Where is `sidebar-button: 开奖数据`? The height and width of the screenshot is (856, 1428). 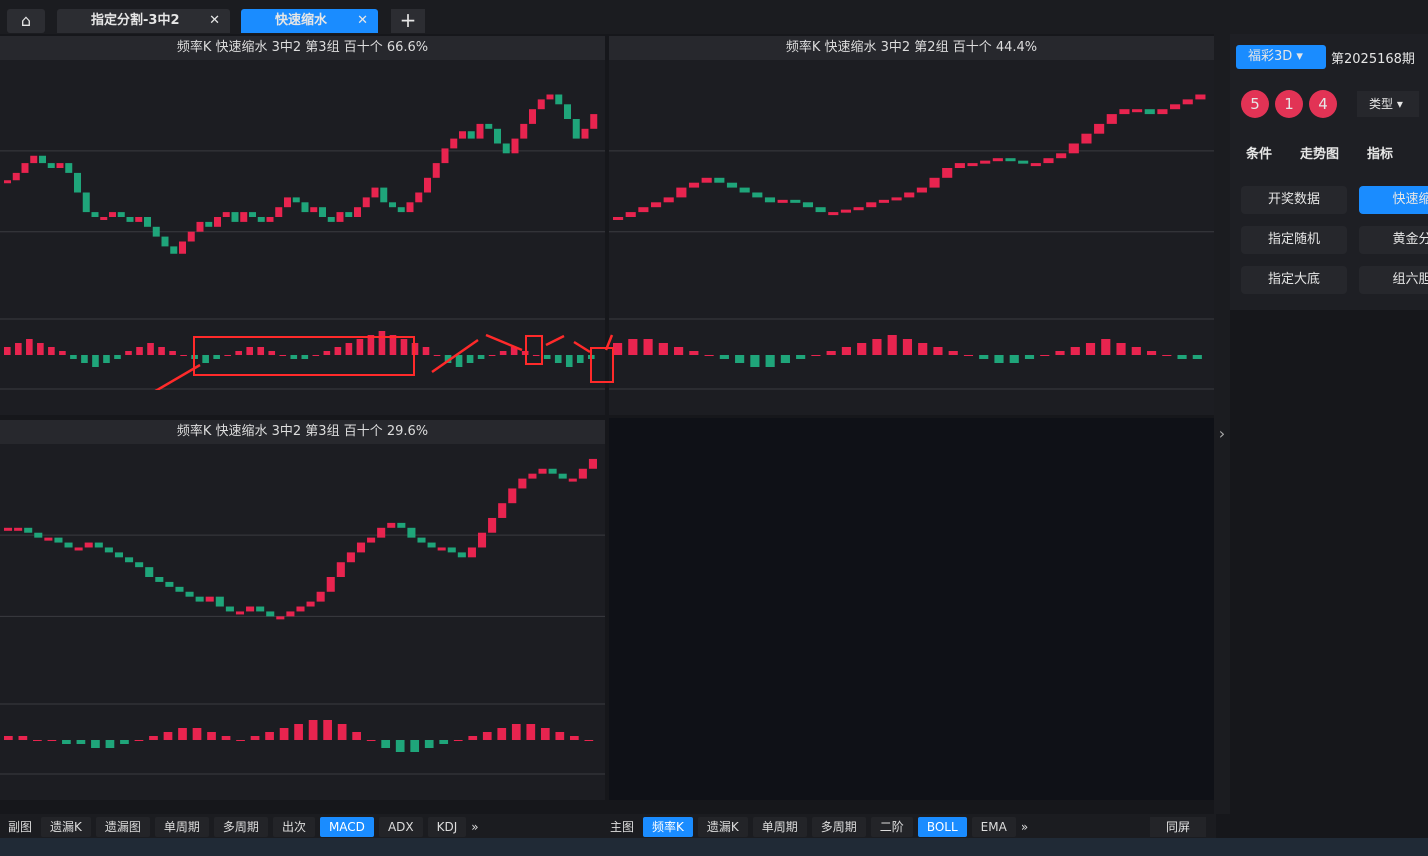 sidebar-button: 开奖数据 is located at coordinates (1294, 200).